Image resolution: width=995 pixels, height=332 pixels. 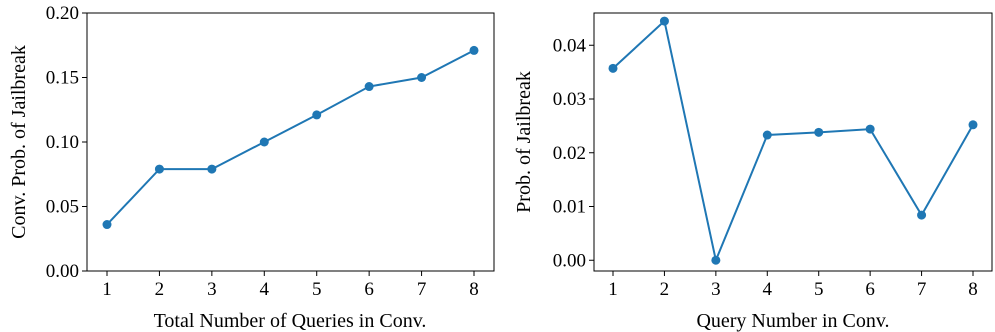 What do you see at coordinates (569, 153) in the screenshot?
I see `right-y-tick-label: 0.02` at bounding box center [569, 153].